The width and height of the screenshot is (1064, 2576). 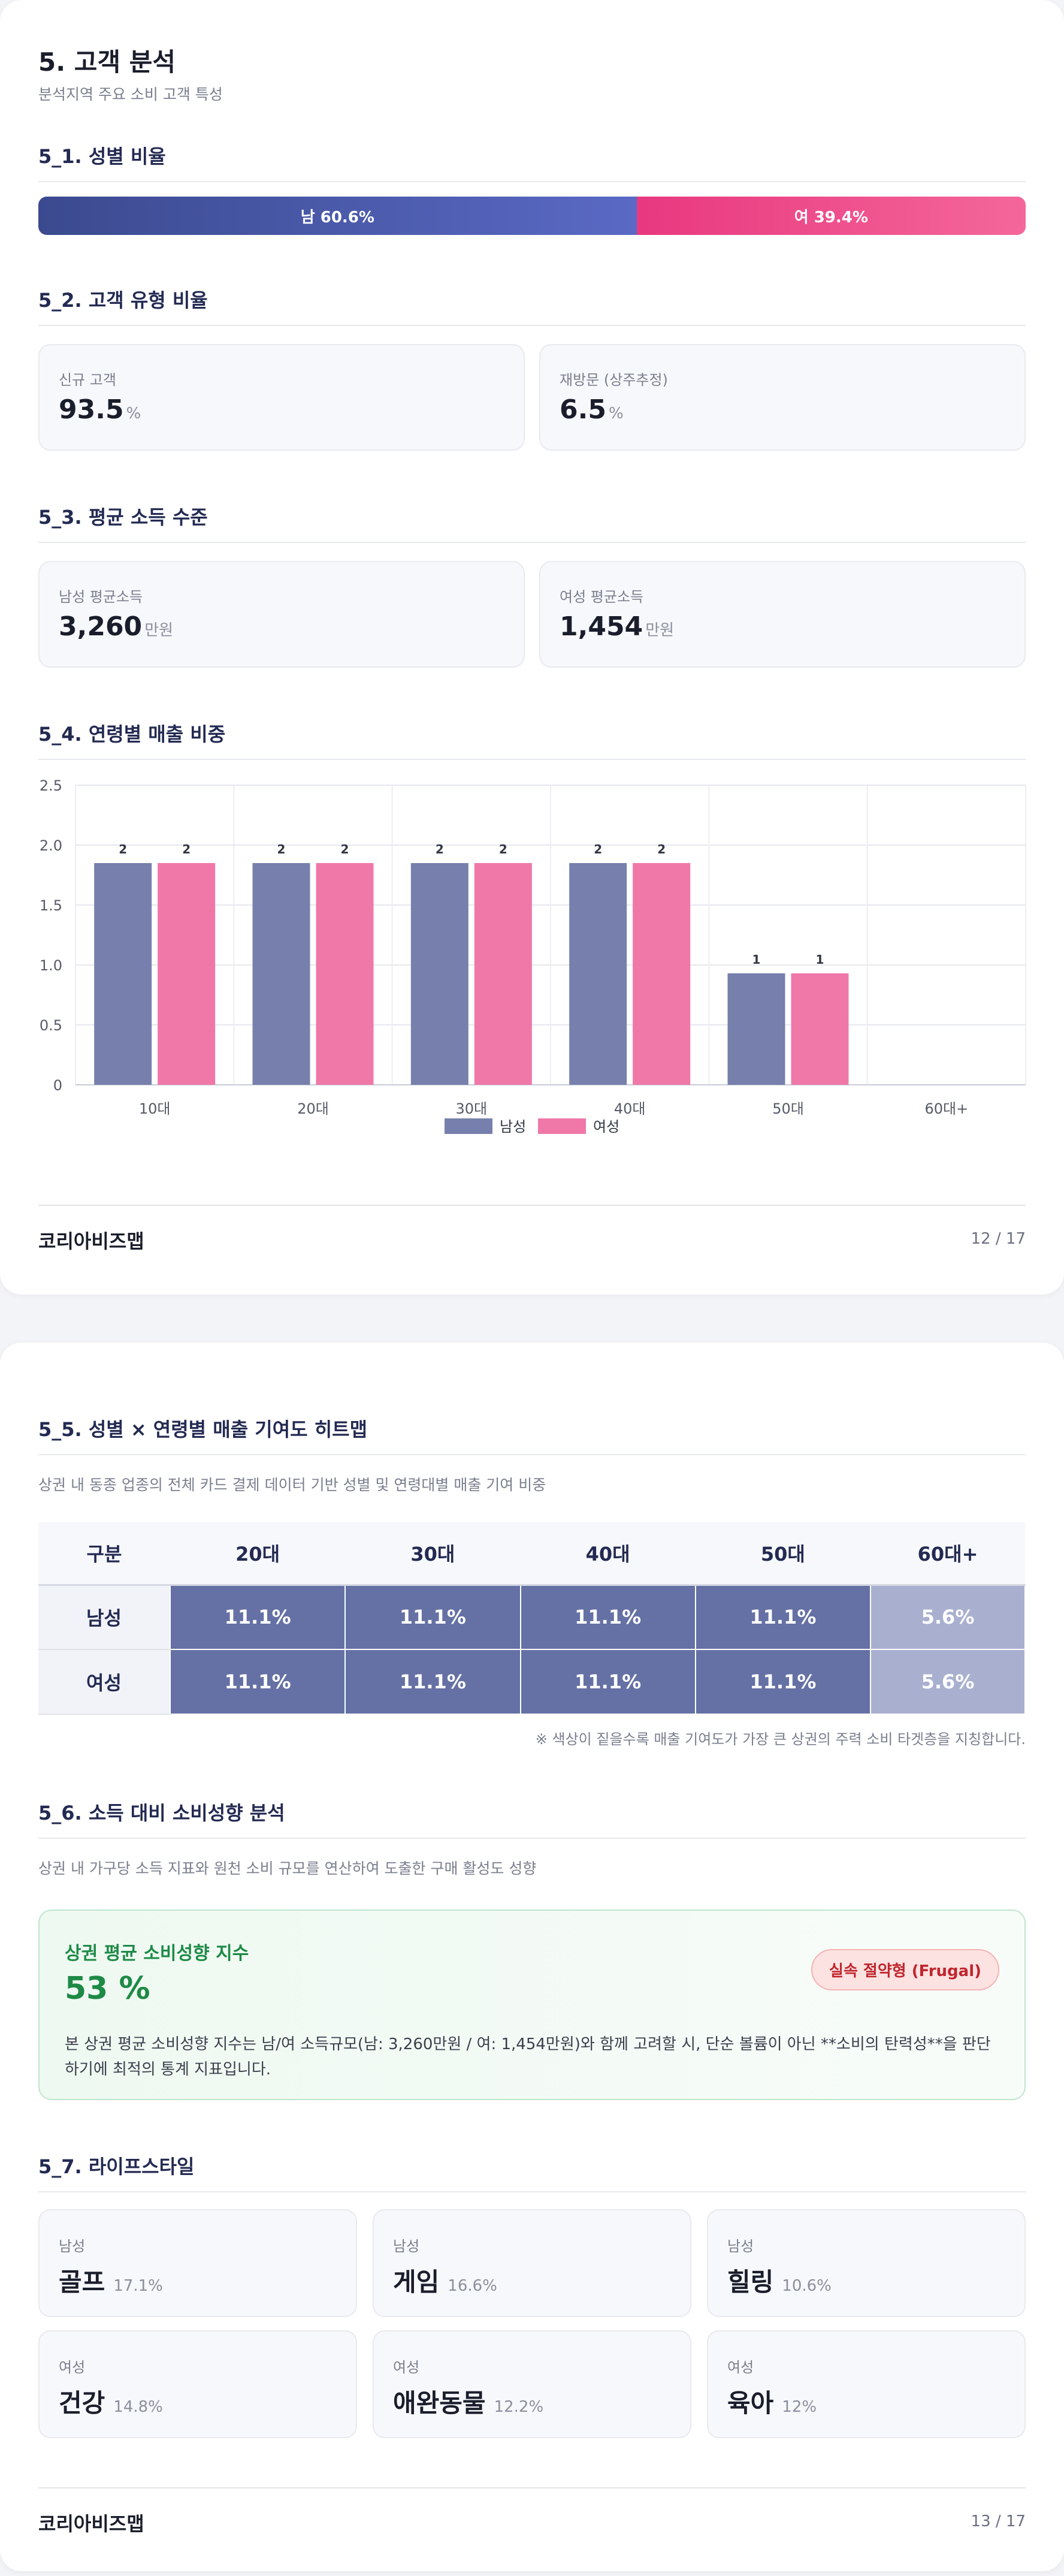 I want to click on x-tick-label: 20대, so click(x=313, y=1108).